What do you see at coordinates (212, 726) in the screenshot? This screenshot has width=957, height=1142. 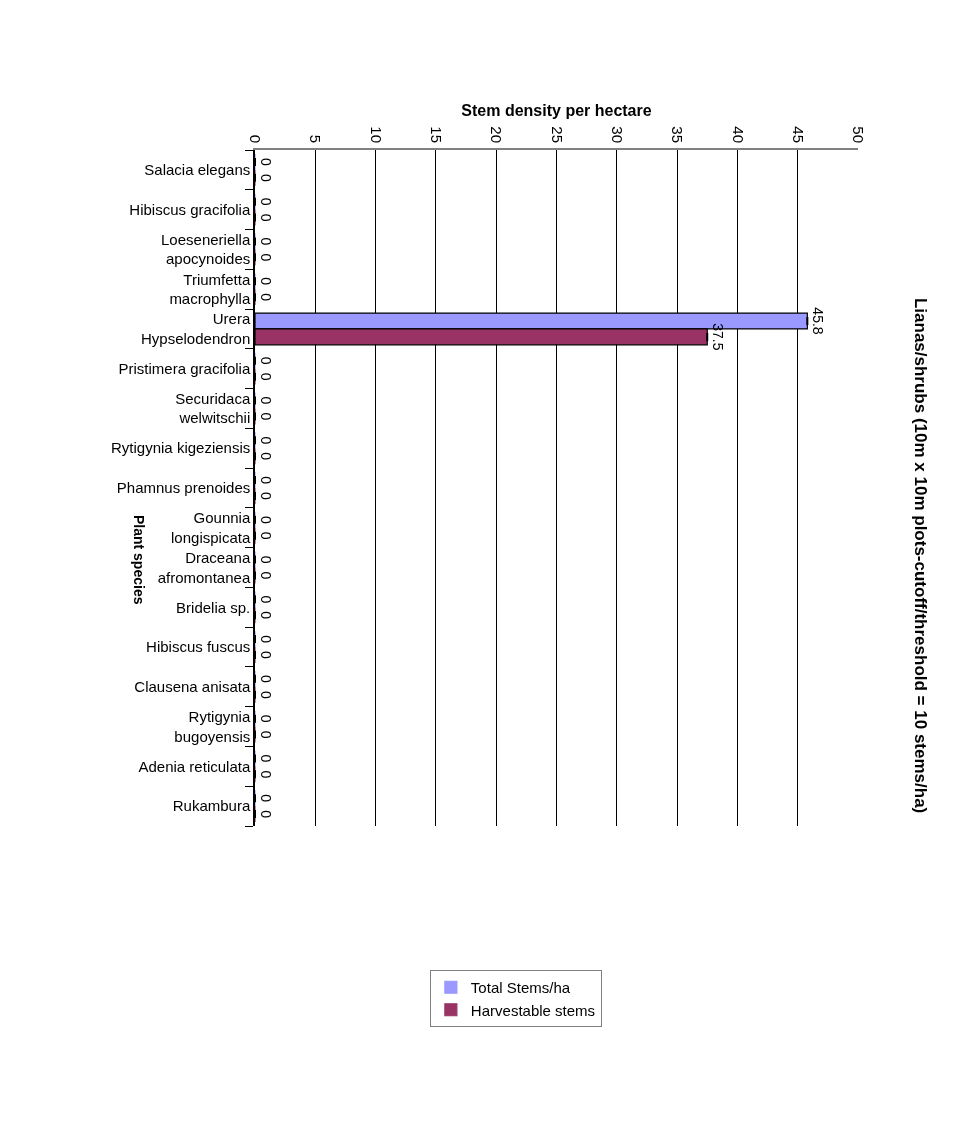 I see `y-tick-label: Rytigynia bugoyensis` at bounding box center [212, 726].